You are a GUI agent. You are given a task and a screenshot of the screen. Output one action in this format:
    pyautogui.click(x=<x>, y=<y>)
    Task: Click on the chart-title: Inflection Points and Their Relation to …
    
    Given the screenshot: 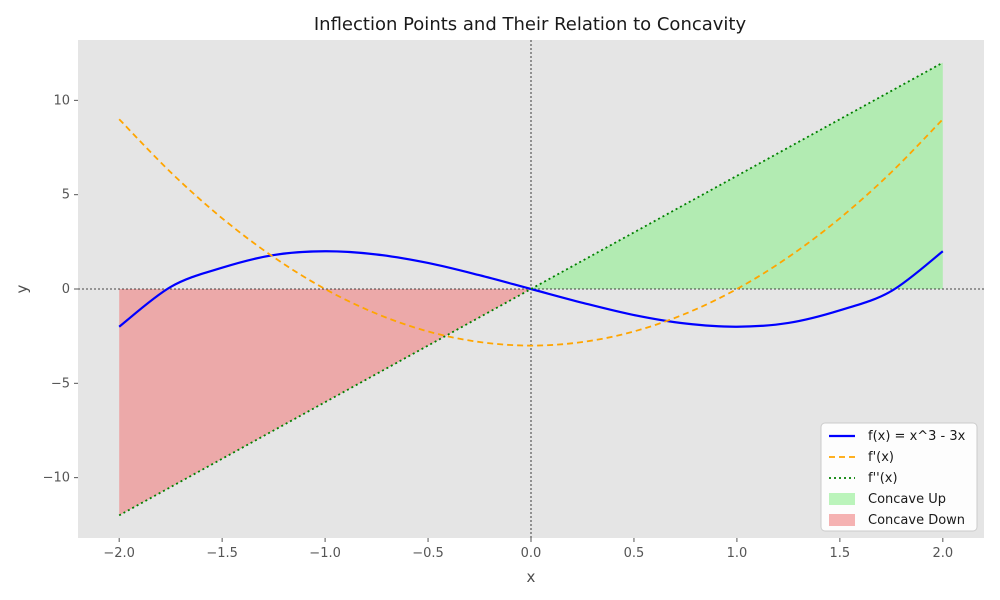 What is the action you would take?
    pyautogui.click(x=530, y=24)
    